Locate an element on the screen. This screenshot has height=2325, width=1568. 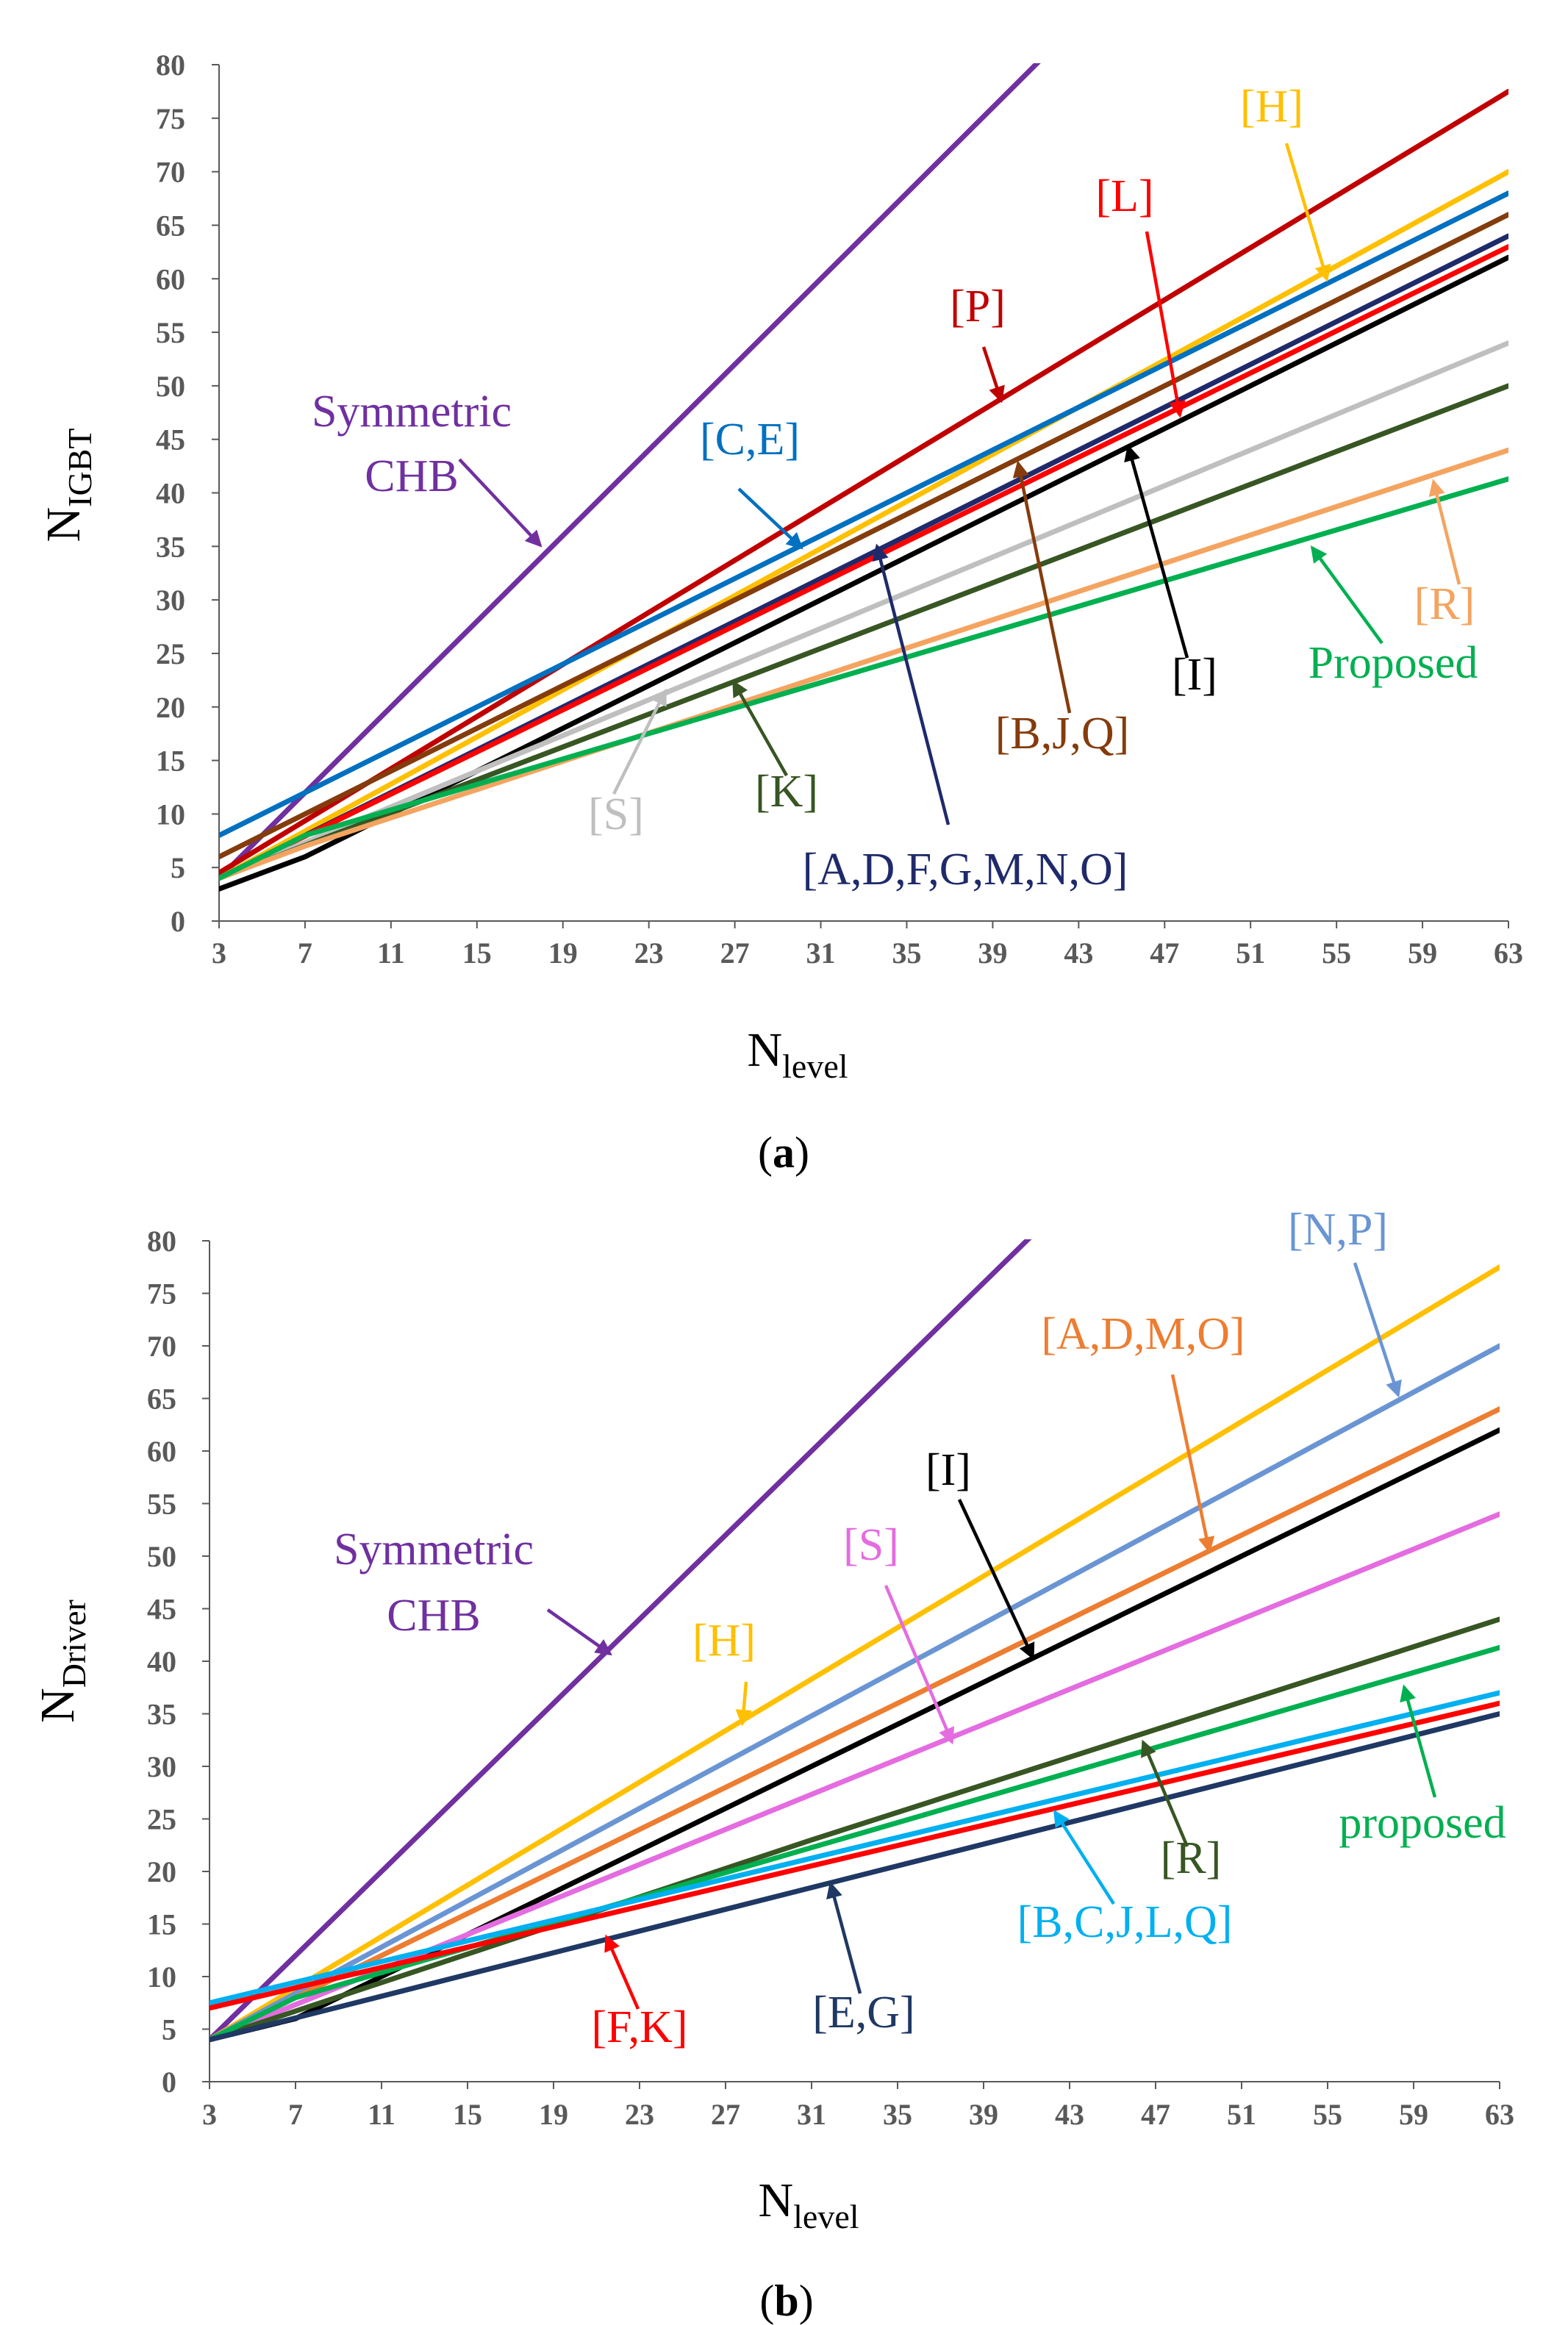
annotation-r: [R] is located at coordinates (1180, 1811).